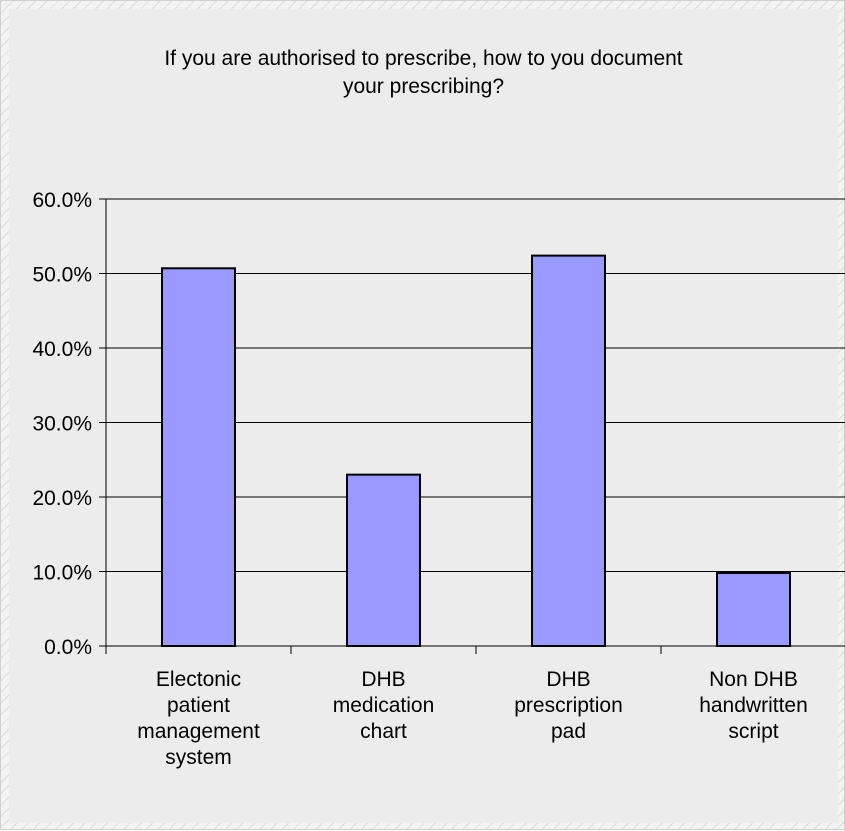  I want to click on x-category-label: patient, so click(198, 705).